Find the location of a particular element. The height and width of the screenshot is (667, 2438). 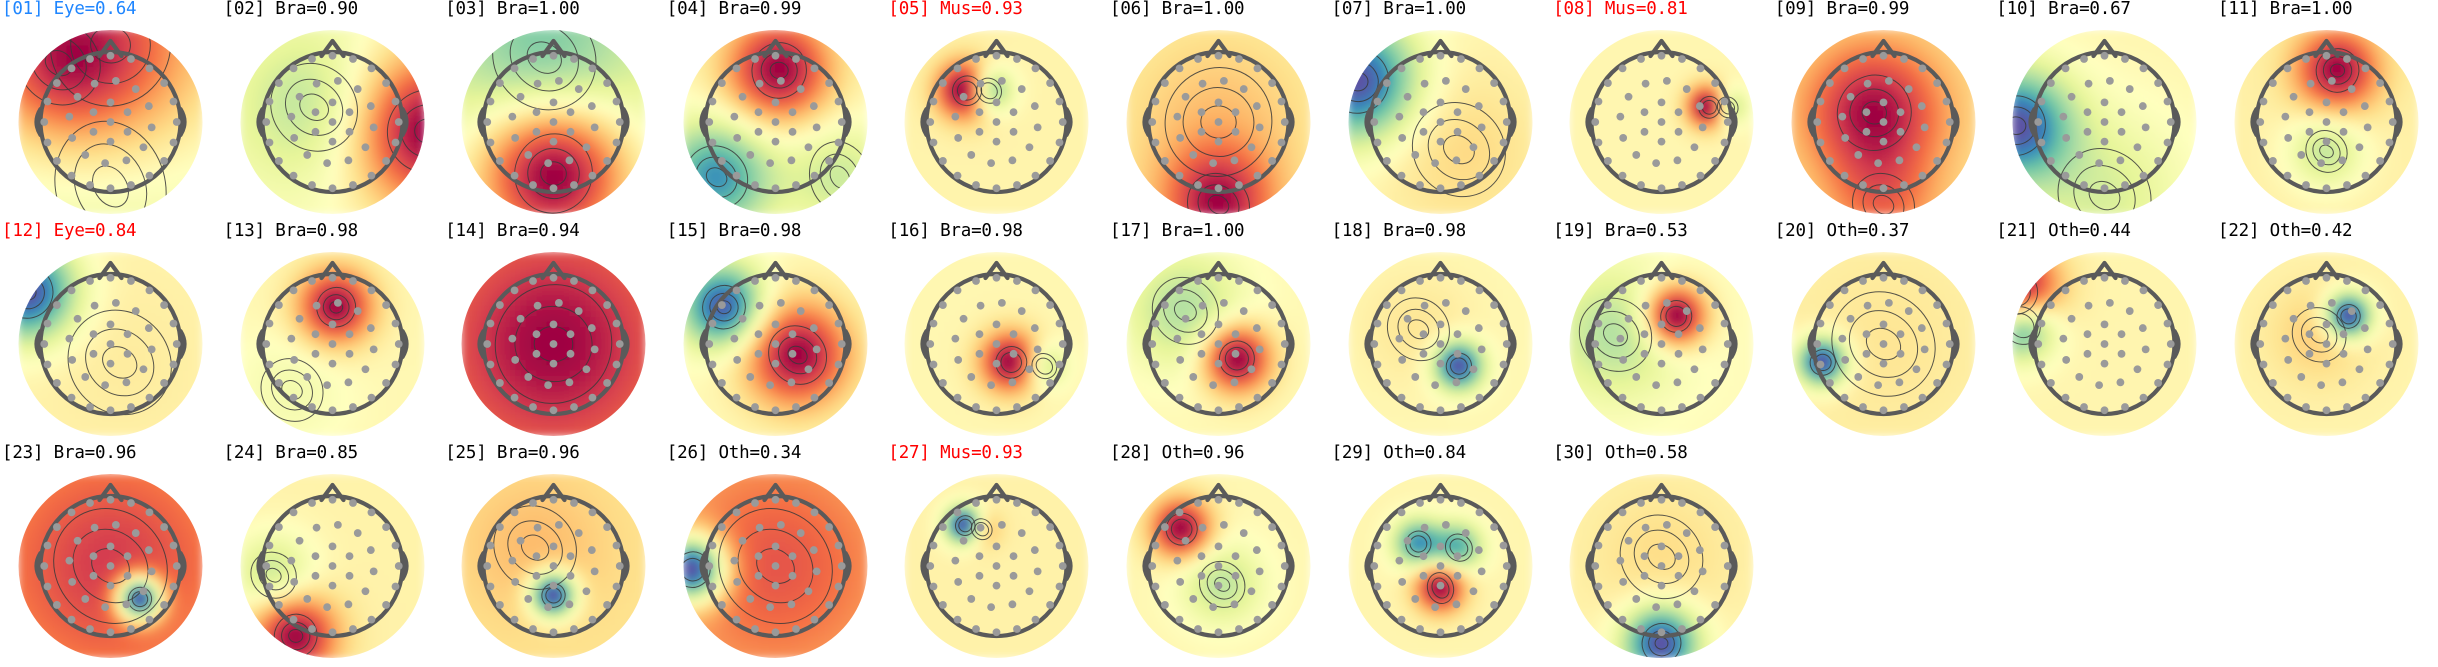

component-cell: [02] Bra=0.90 is located at coordinates (332, 111).